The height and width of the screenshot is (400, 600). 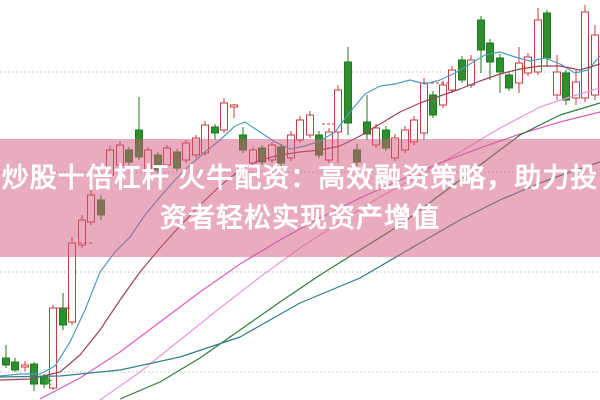 What do you see at coordinates (300, 178) in the screenshot?
I see `banner-headline-line1: 炒股十倍杠杆 火牛配资：高效融资策略，助力投` at bounding box center [300, 178].